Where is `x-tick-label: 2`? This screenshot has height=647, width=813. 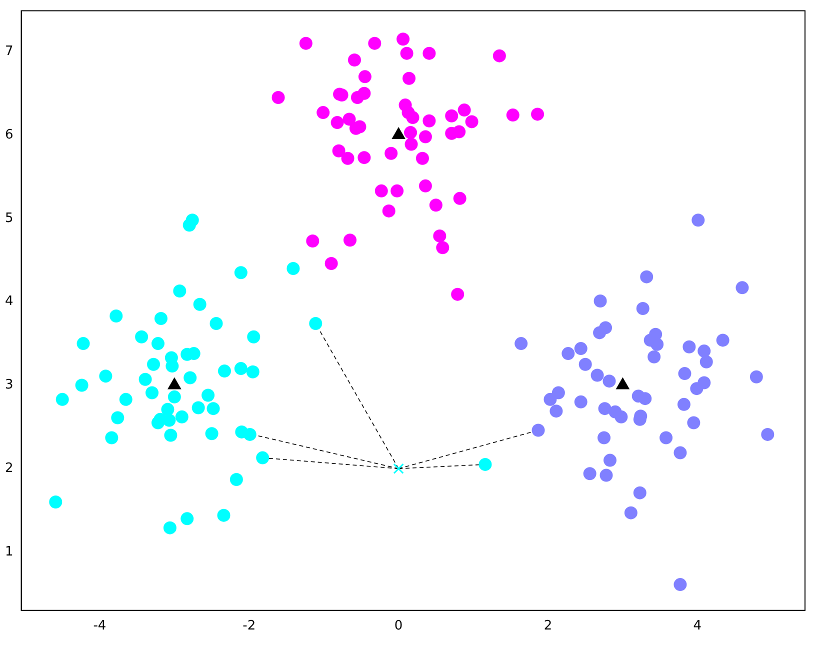 x-tick-label: 2 is located at coordinates (548, 626).